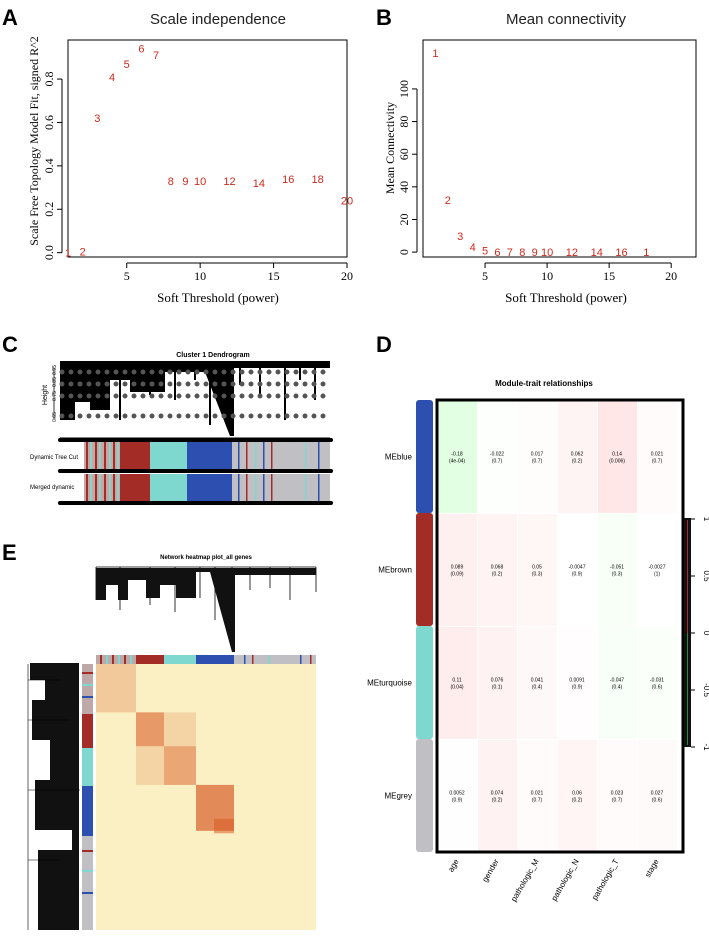  Describe the element at coordinates (497, 688) in the screenshot. I see `cell-pvalue: (0.1)` at that location.